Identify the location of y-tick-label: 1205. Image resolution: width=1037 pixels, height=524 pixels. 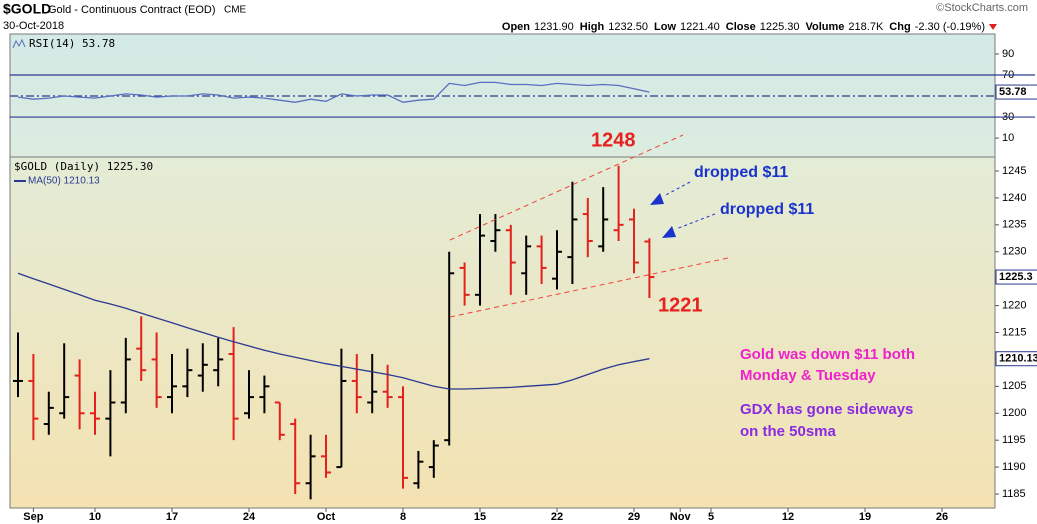
(1014, 386).